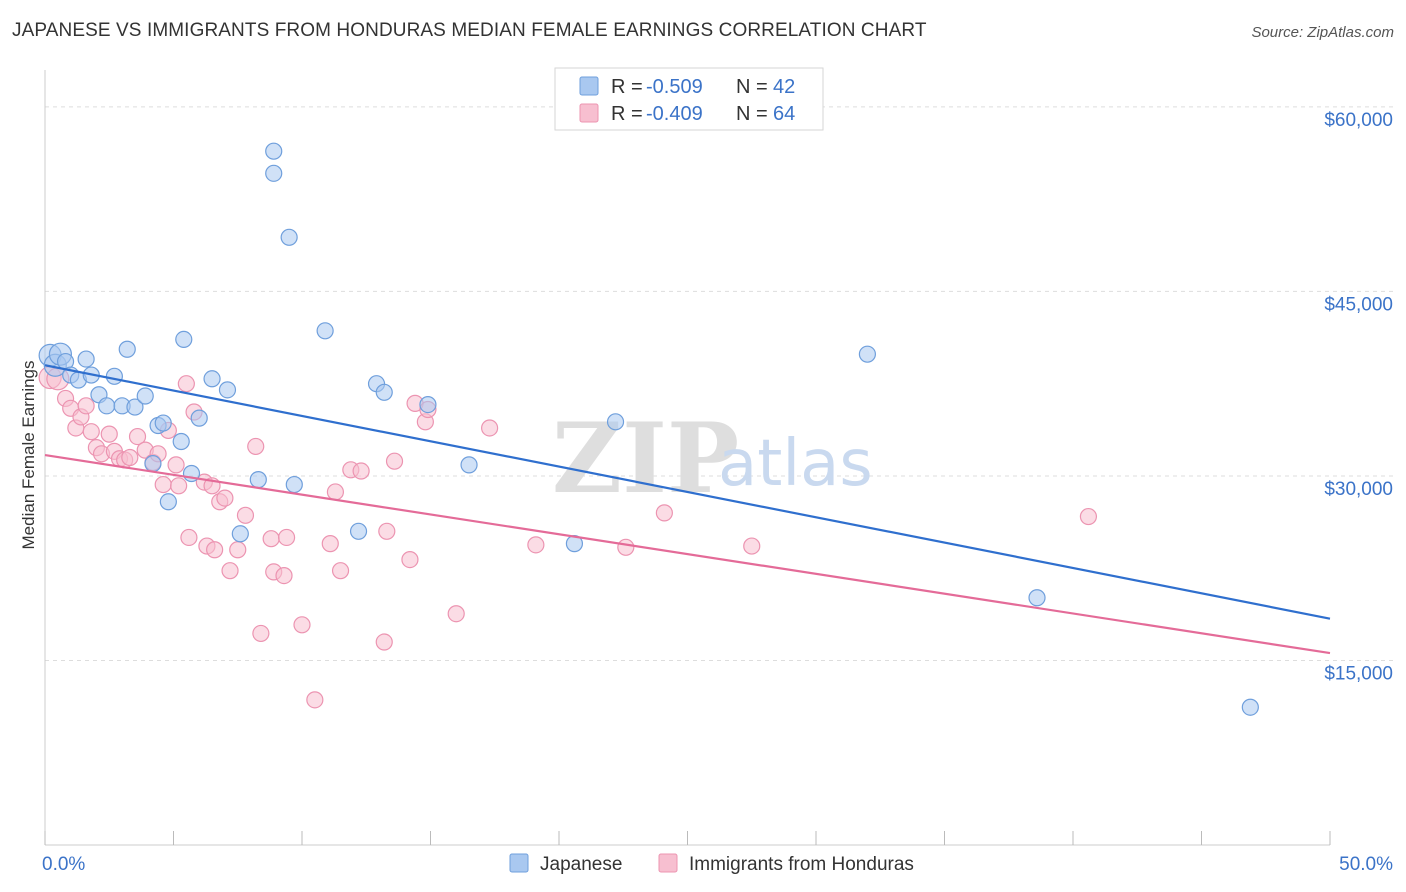 The width and height of the screenshot is (1406, 892). Describe the element at coordinates (801, 864) in the screenshot. I see `bottom-legend-label-honduras: Immigrants from Honduras` at that location.